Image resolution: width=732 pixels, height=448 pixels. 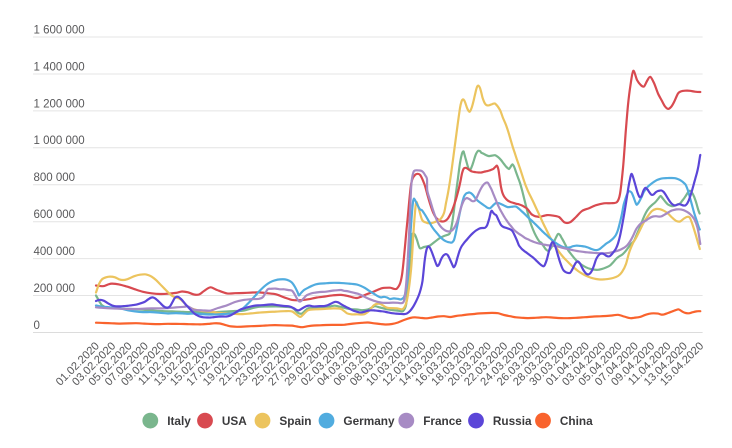 I want to click on svg-text: 1 400 000, so click(x=59, y=67).